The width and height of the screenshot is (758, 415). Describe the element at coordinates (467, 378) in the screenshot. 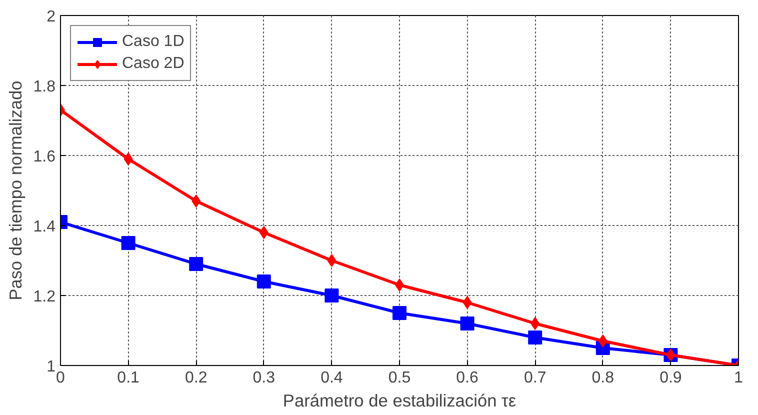

I see `x-tick-label: 0.6` at that location.